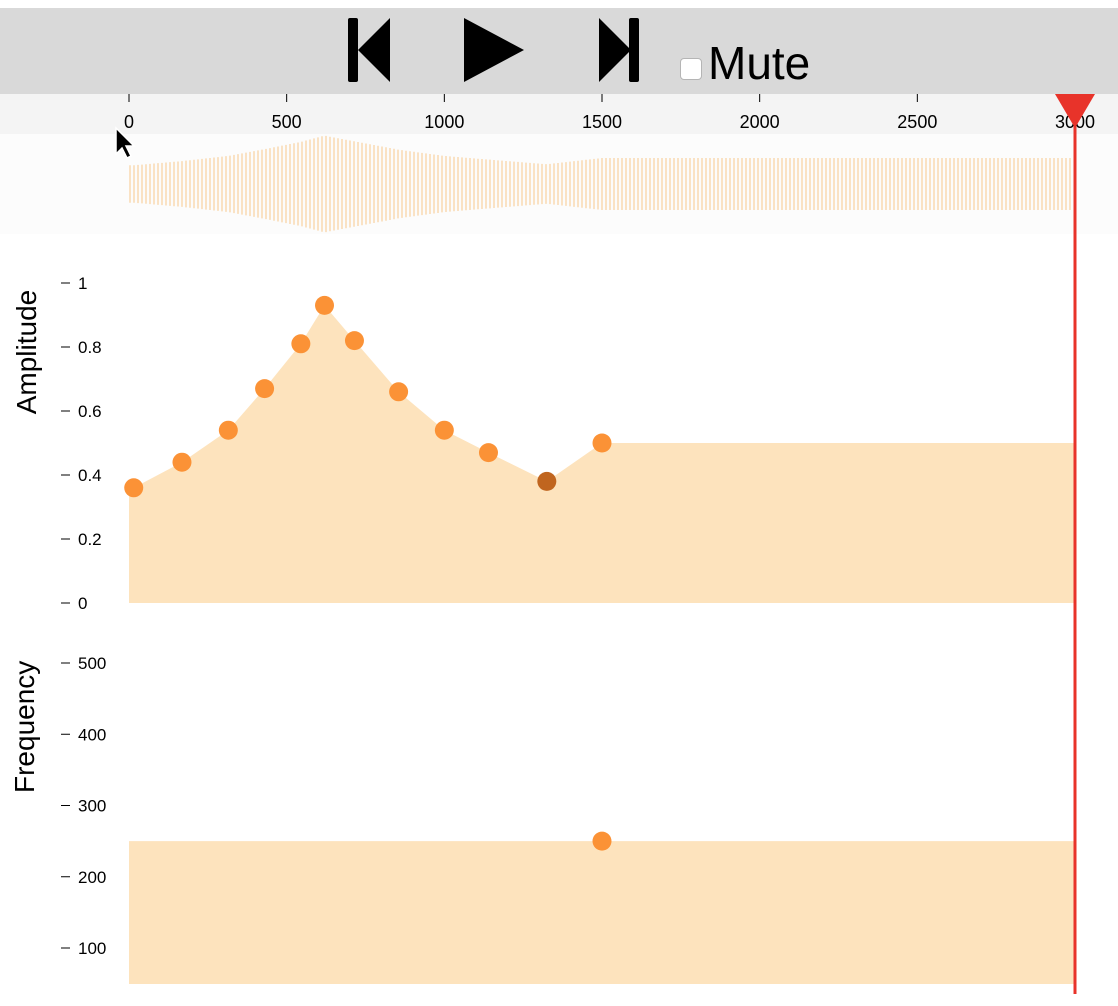 This screenshot has width=1118, height=1006. Describe the element at coordinates (92, 806) in the screenshot. I see `frequency-y-tick-label: 300` at that location.